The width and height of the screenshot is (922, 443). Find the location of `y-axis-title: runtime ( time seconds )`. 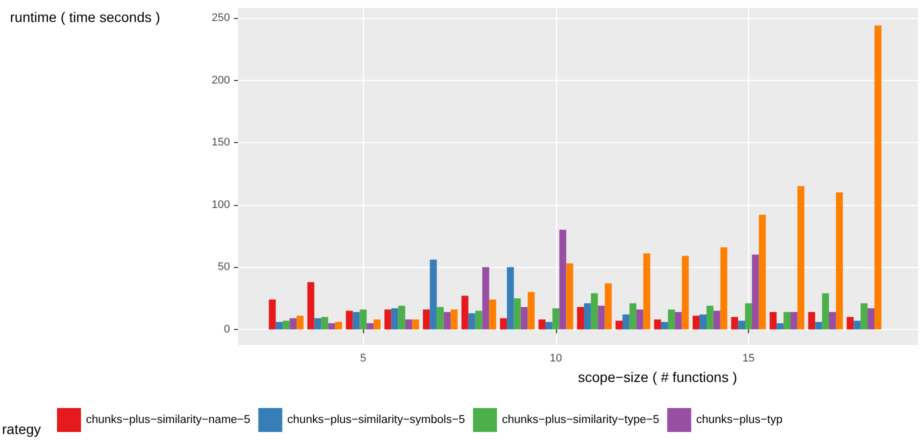

y-axis-title: runtime ( time seconds ) is located at coordinates (85, 17).